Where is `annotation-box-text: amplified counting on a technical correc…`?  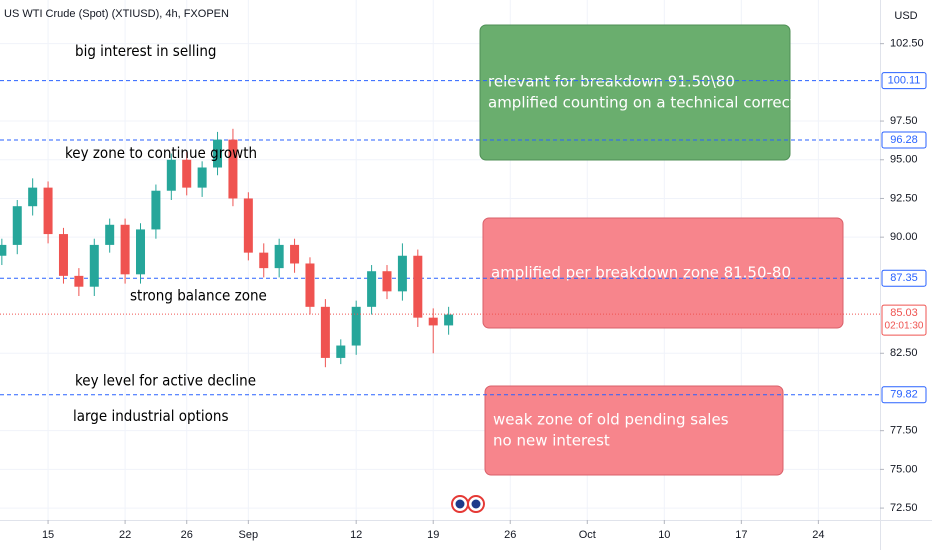 annotation-box-text: amplified counting on a technical correc… is located at coordinates (653, 103).